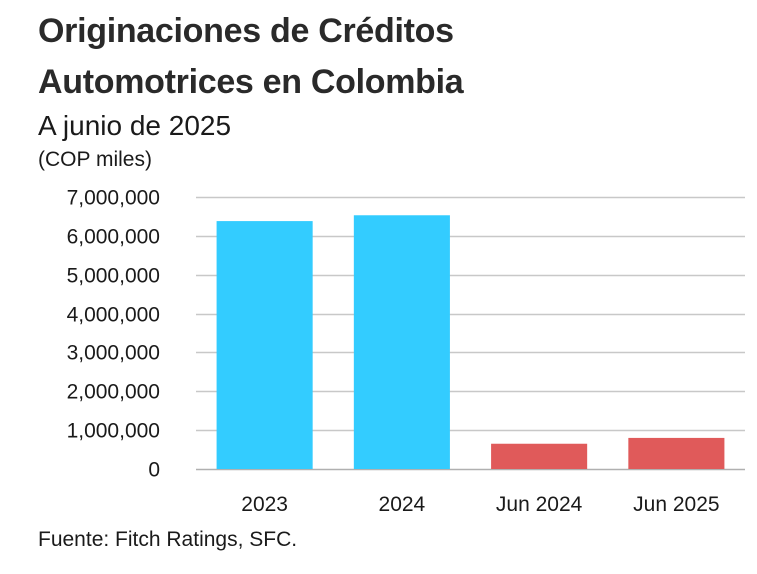 The height and width of the screenshot is (574, 757). Describe the element at coordinates (113, 353) in the screenshot. I see `y-tick-label: 3,000,000` at that location.